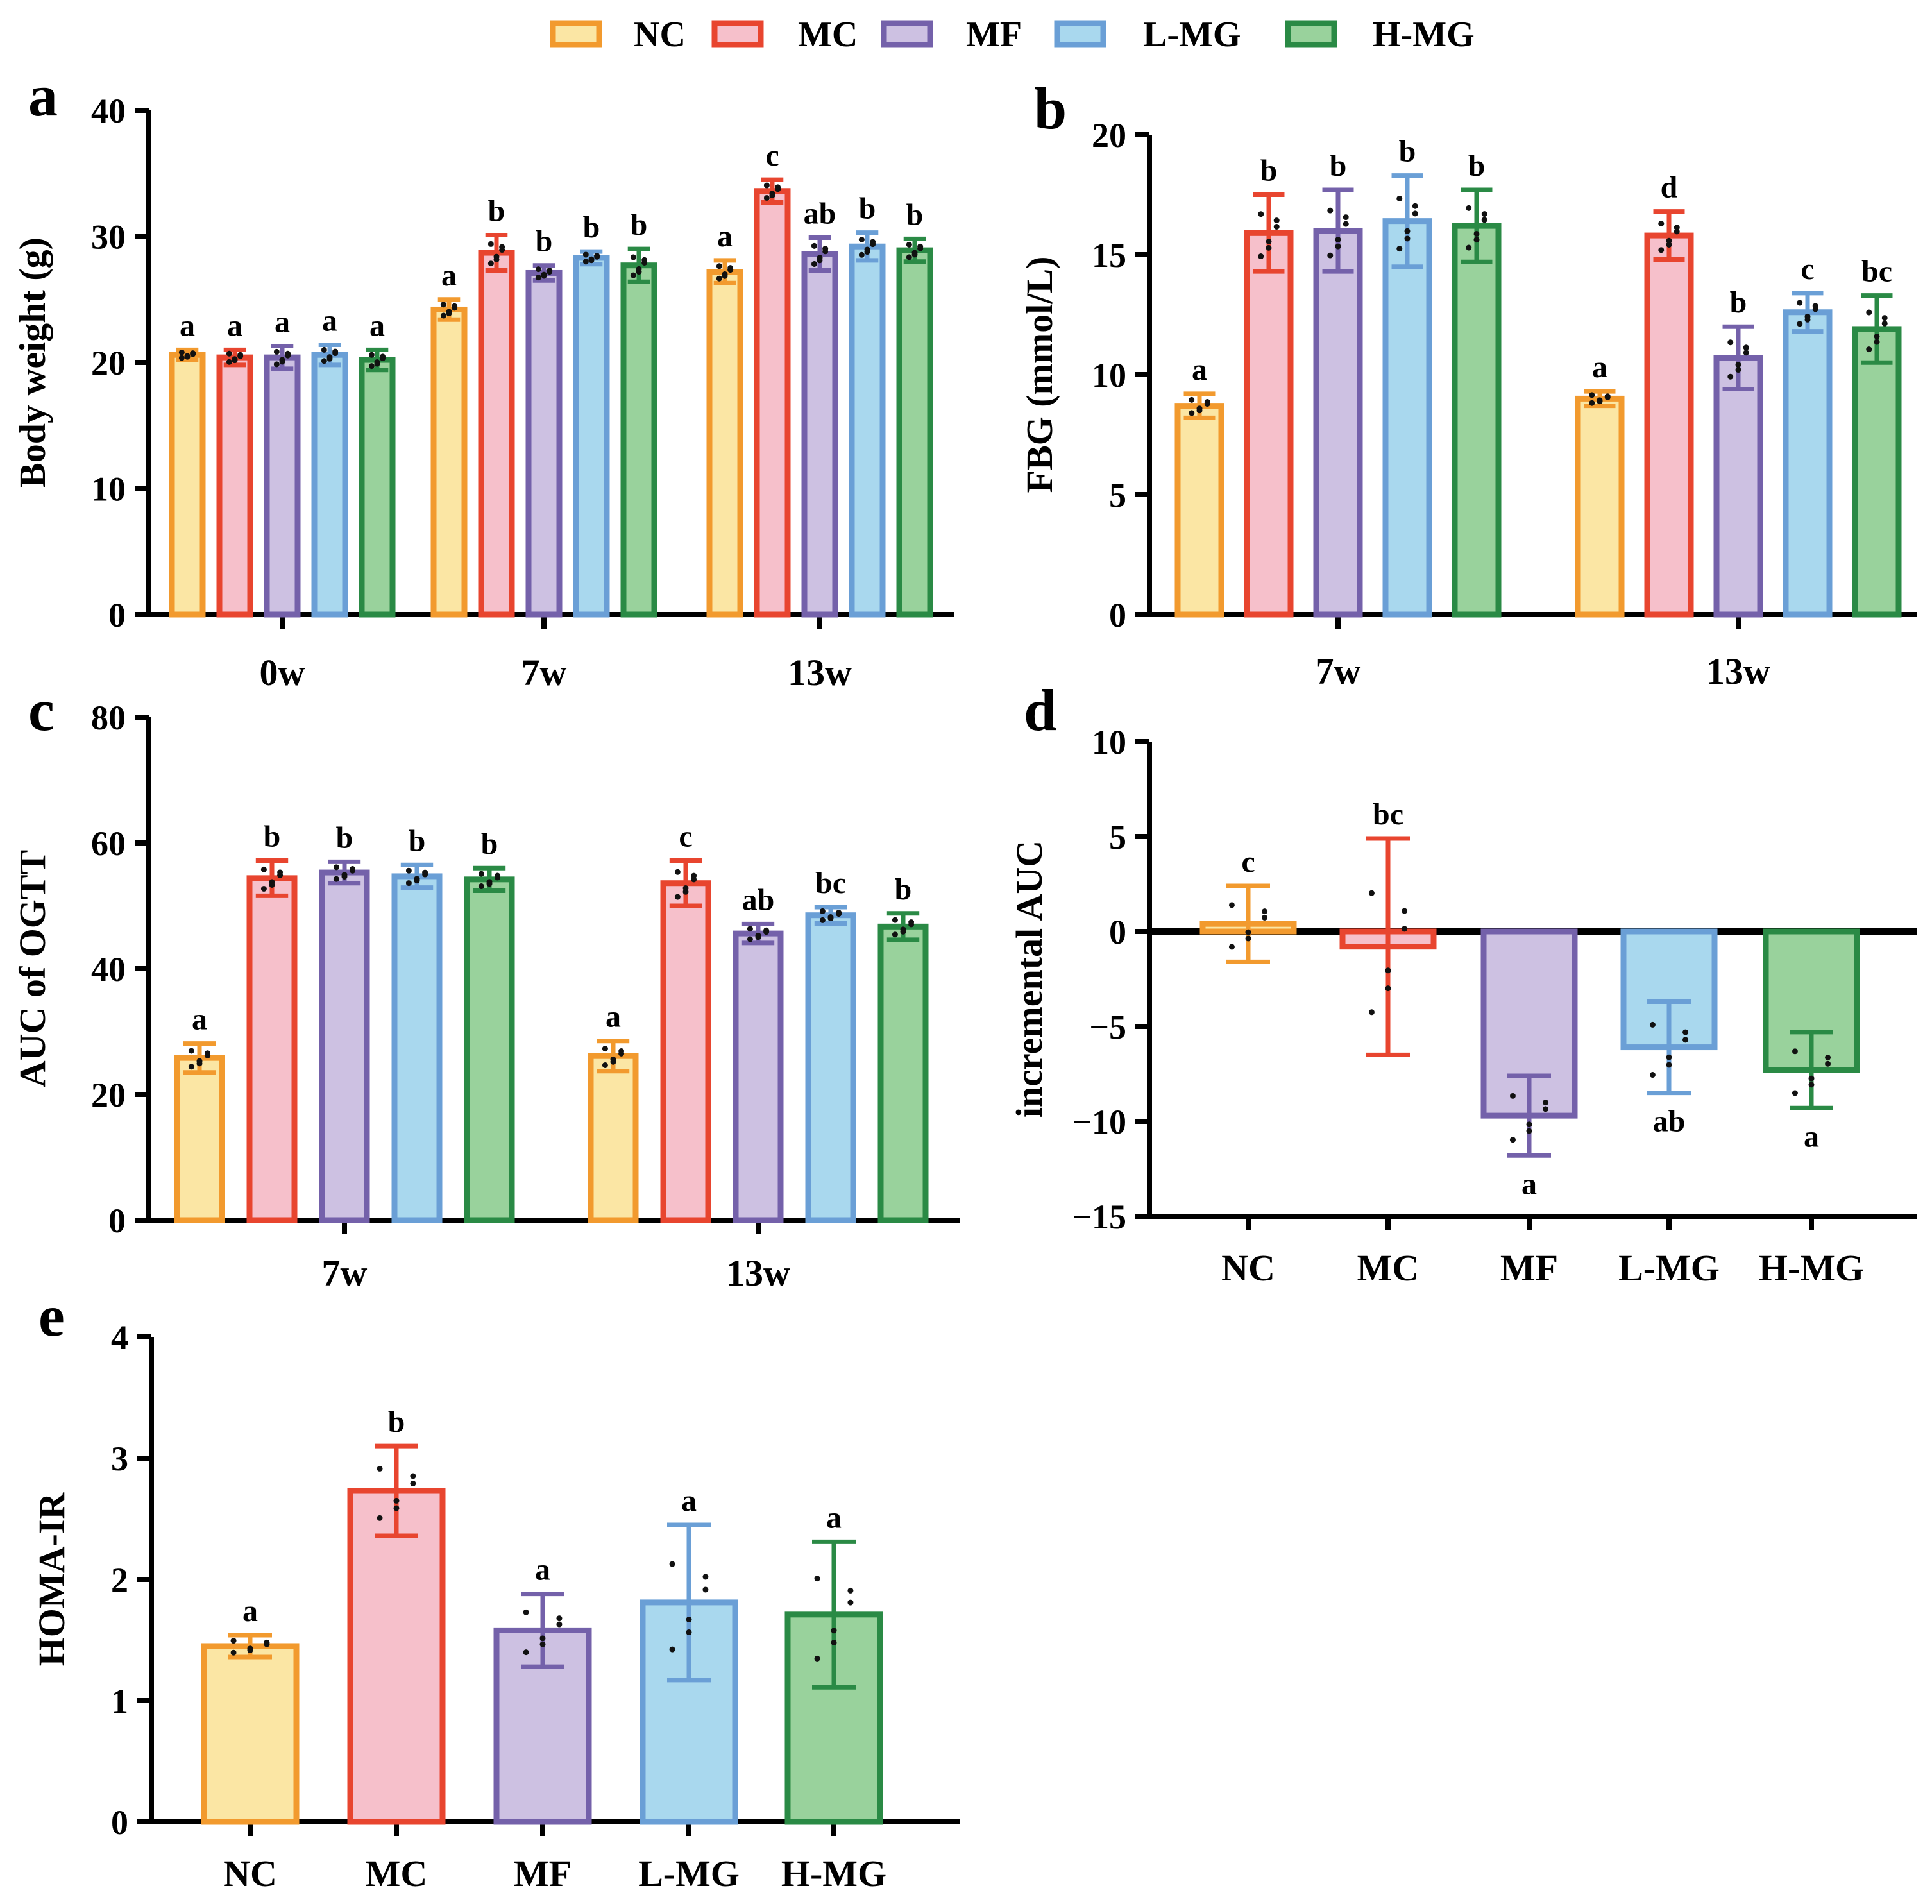 Image resolution: width=1932 pixels, height=1904 pixels. What do you see at coordinates (119, 1337) in the screenshot?
I see `y-tick-label-e: 4` at bounding box center [119, 1337].